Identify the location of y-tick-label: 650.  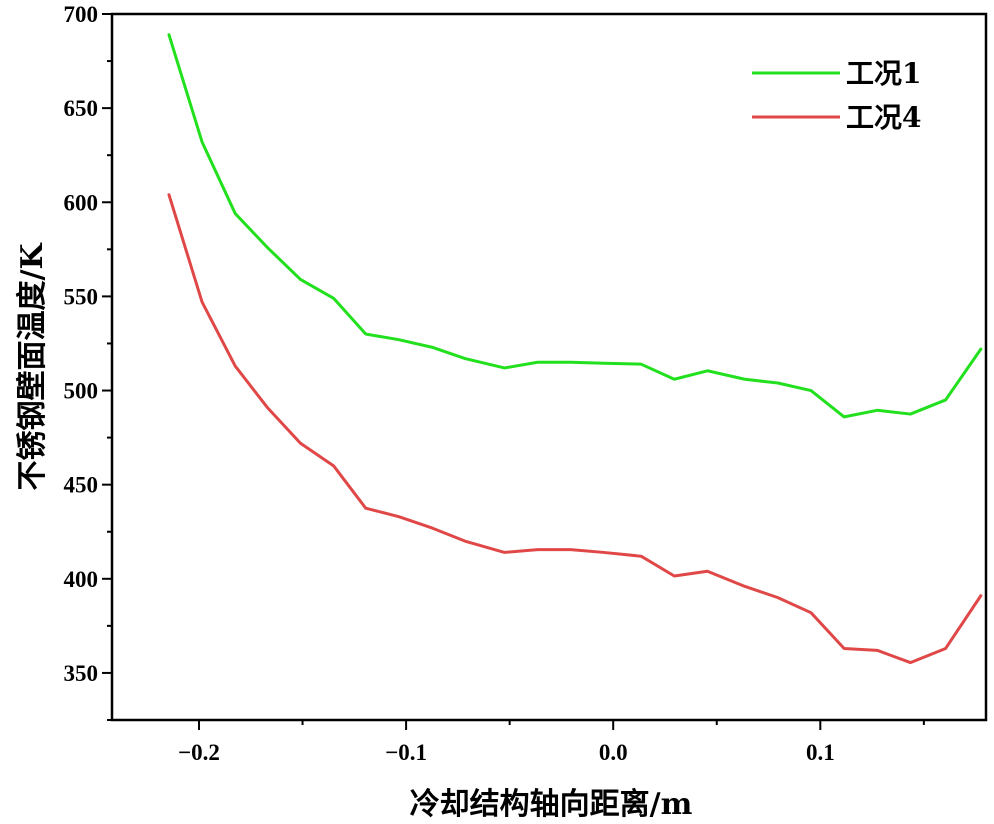
(81, 108).